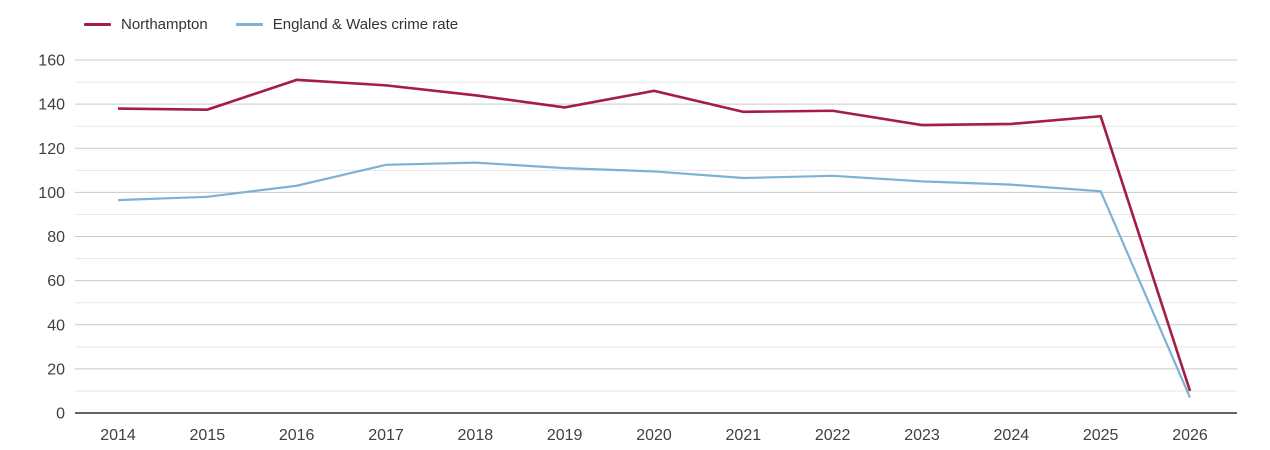  I want to click on legend-item-northampton: Northampton, so click(146, 24).